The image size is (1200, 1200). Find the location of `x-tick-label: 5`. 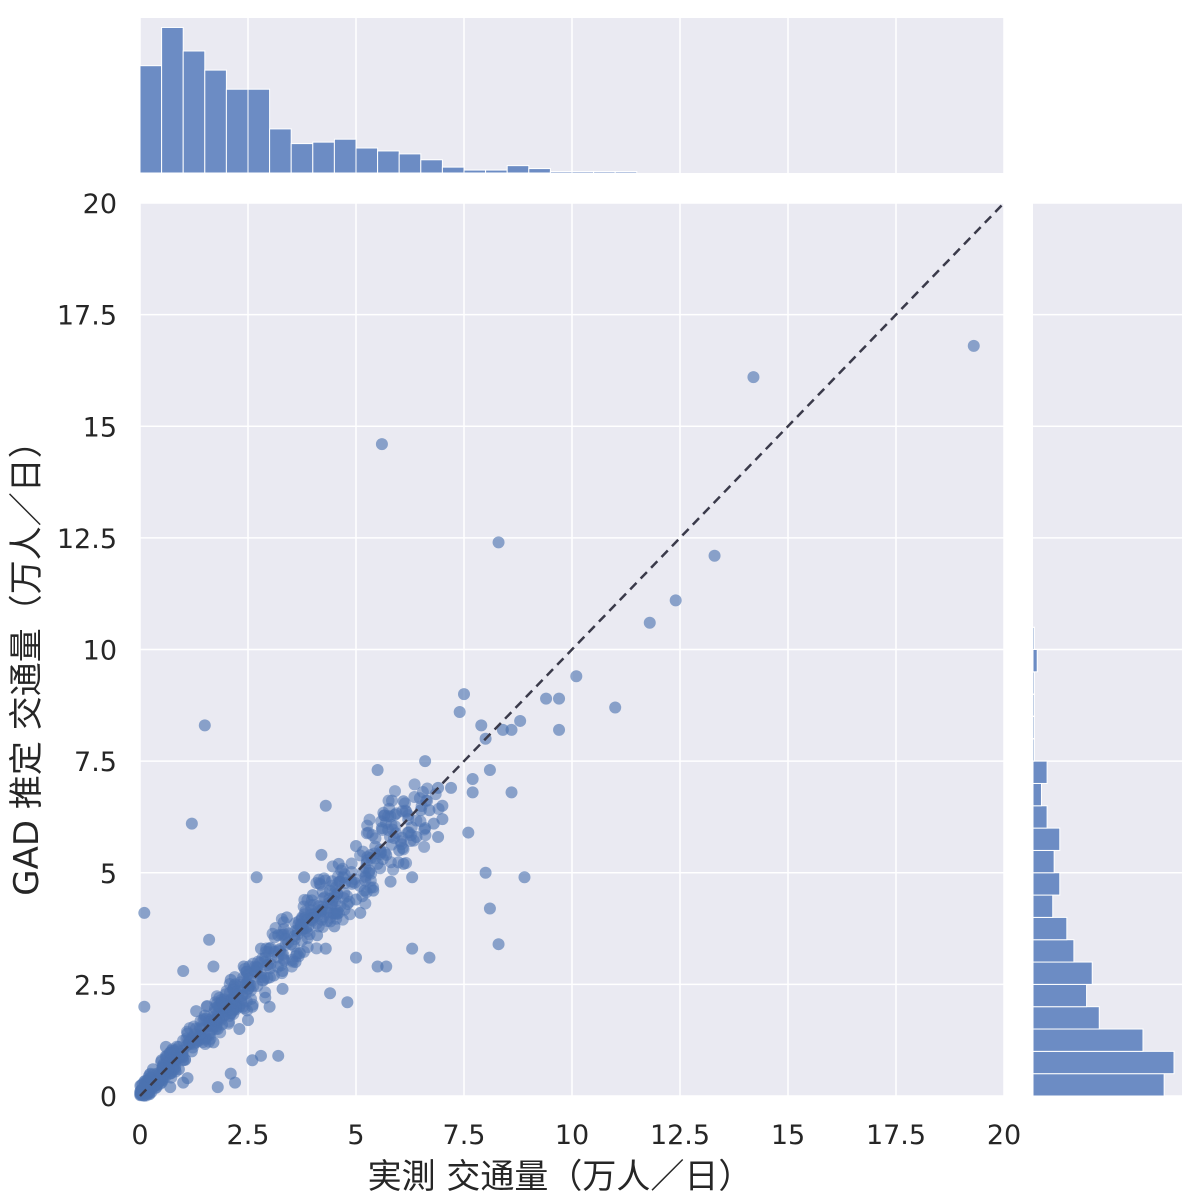

x-tick-label: 5 is located at coordinates (355, 1135).